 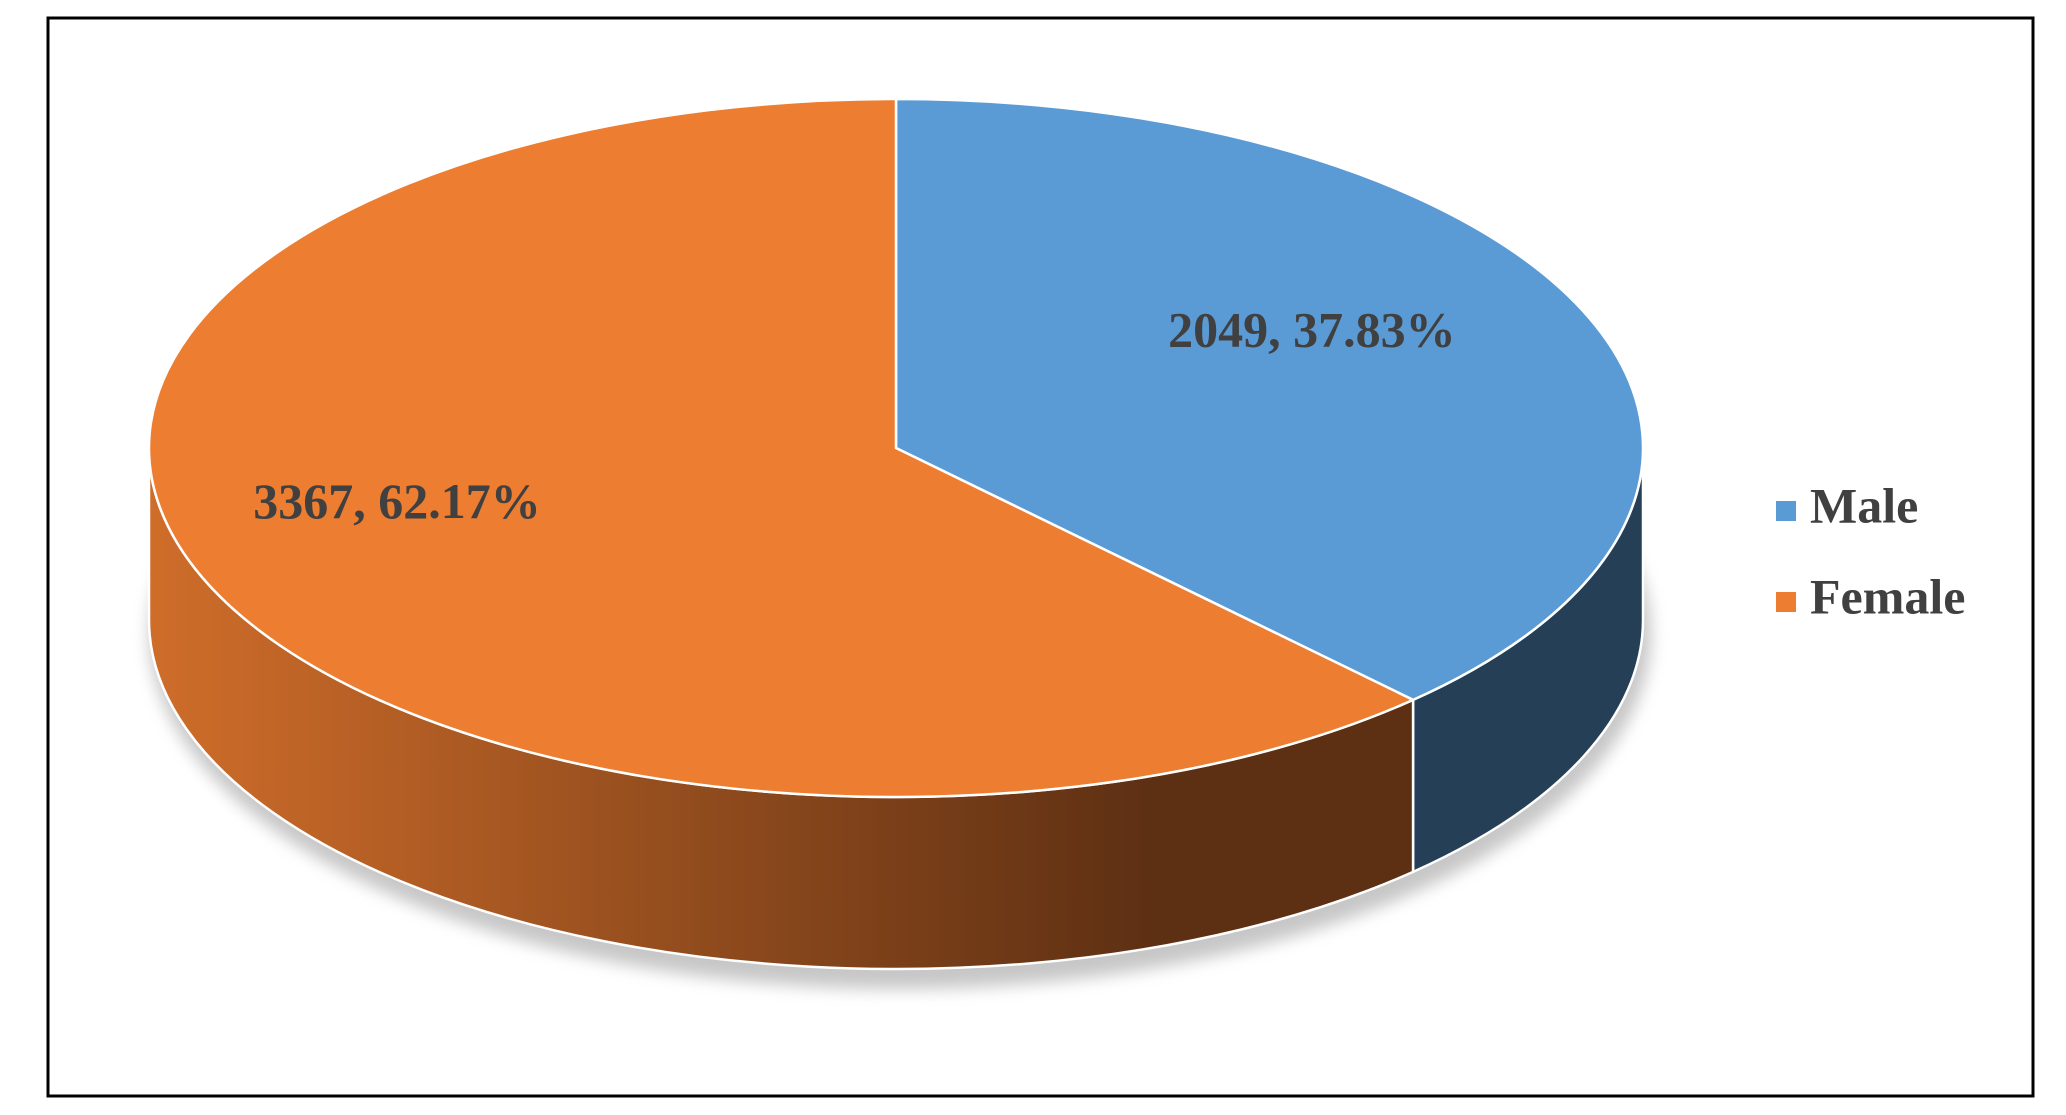 What do you see at coordinates (1870, 550) in the screenshot?
I see `legend: Male Female` at bounding box center [1870, 550].